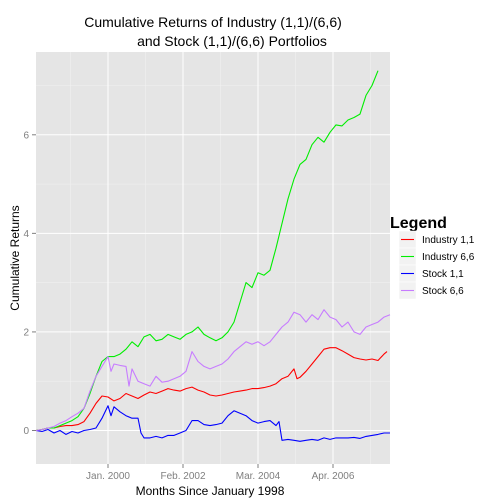  What do you see at coordinates (418, 223) in the screenshot?
I see `legend-title: Legend` at bounding box center [418, 223].